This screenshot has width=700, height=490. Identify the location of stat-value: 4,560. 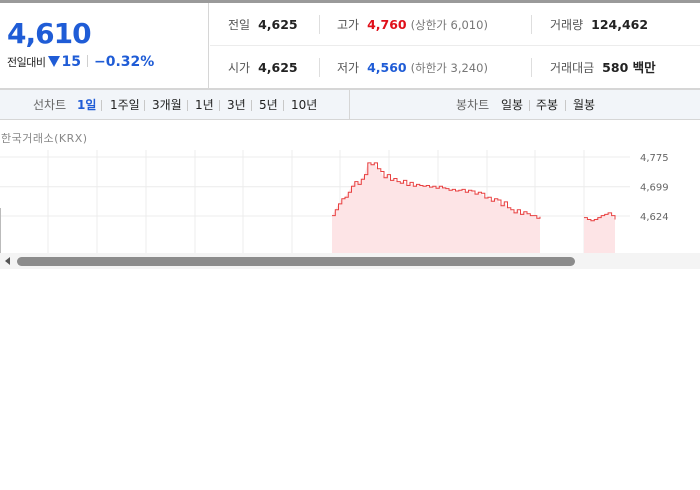
(387, 67).